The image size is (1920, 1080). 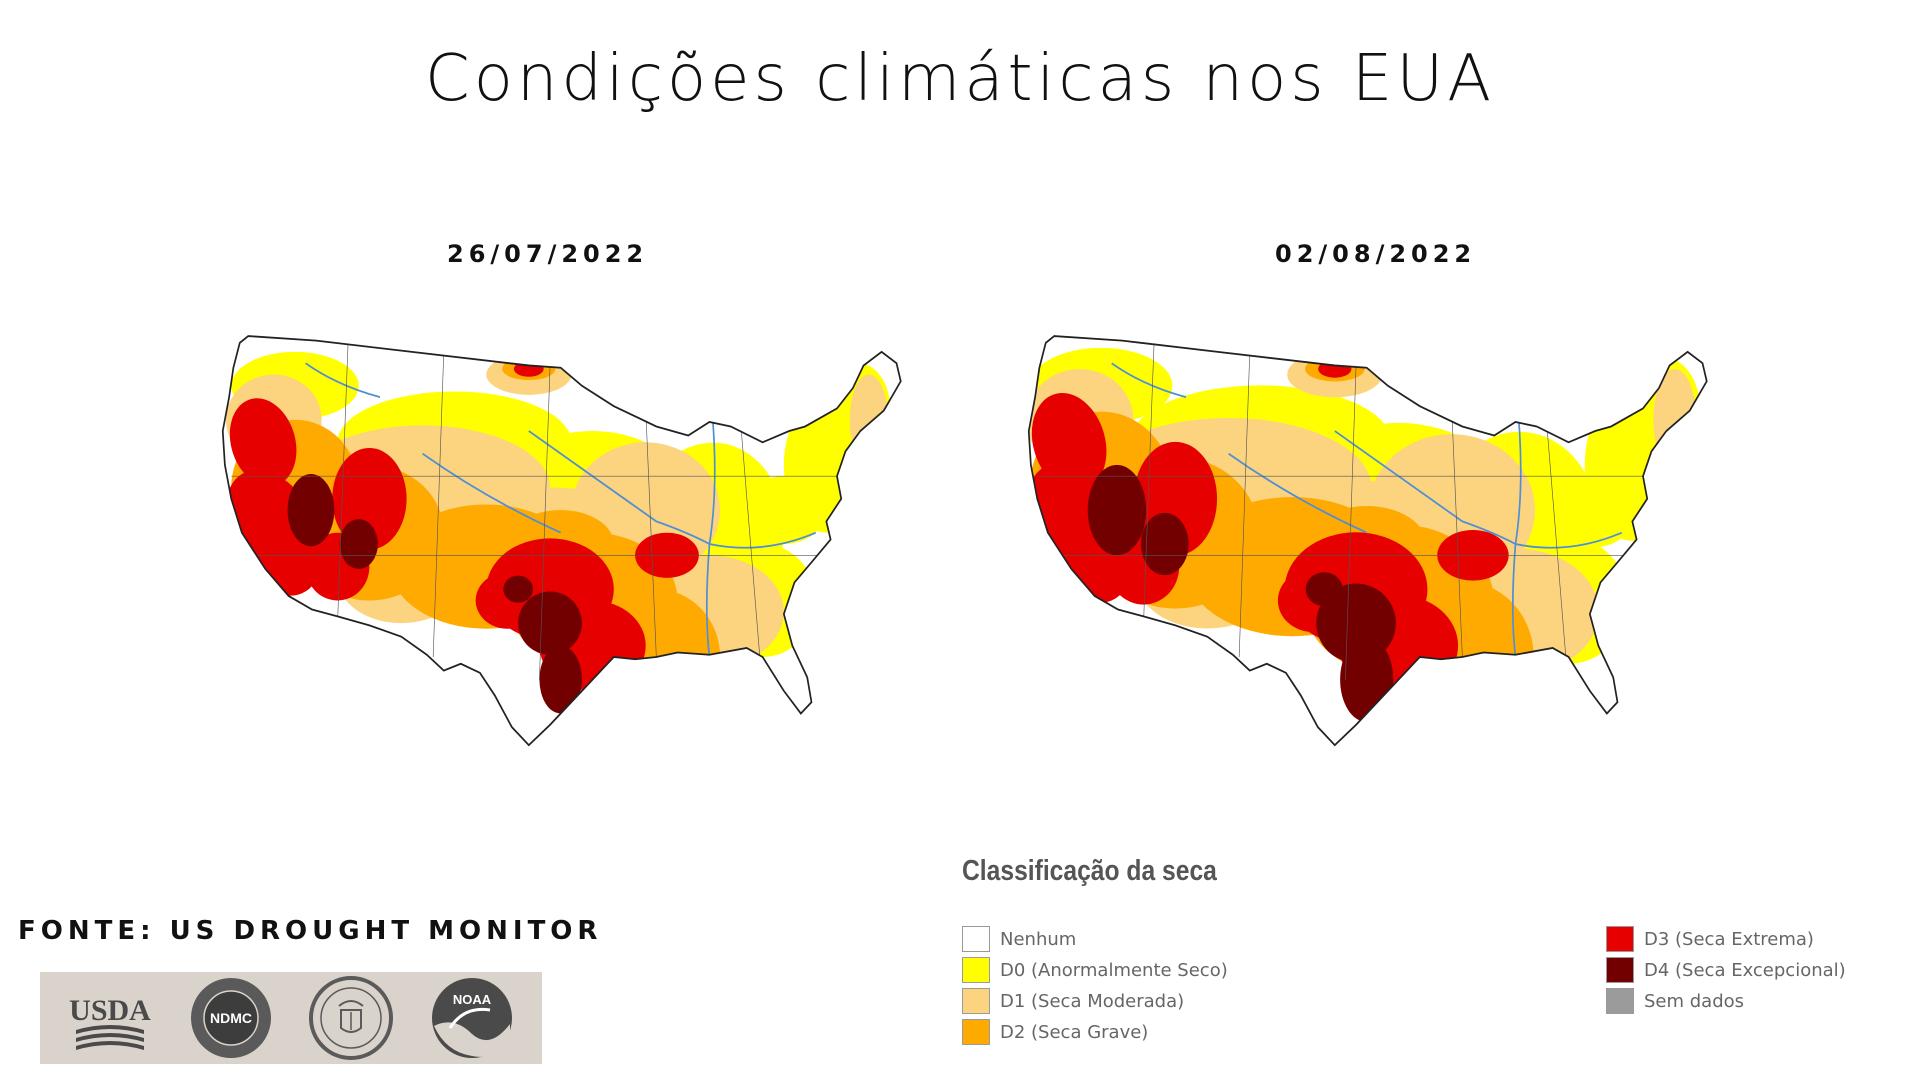 What do you see at coordinates (1089, 871) in the screenshot?
I see `legend-title: Classificação da seca` at bounding box center [1089, 871].